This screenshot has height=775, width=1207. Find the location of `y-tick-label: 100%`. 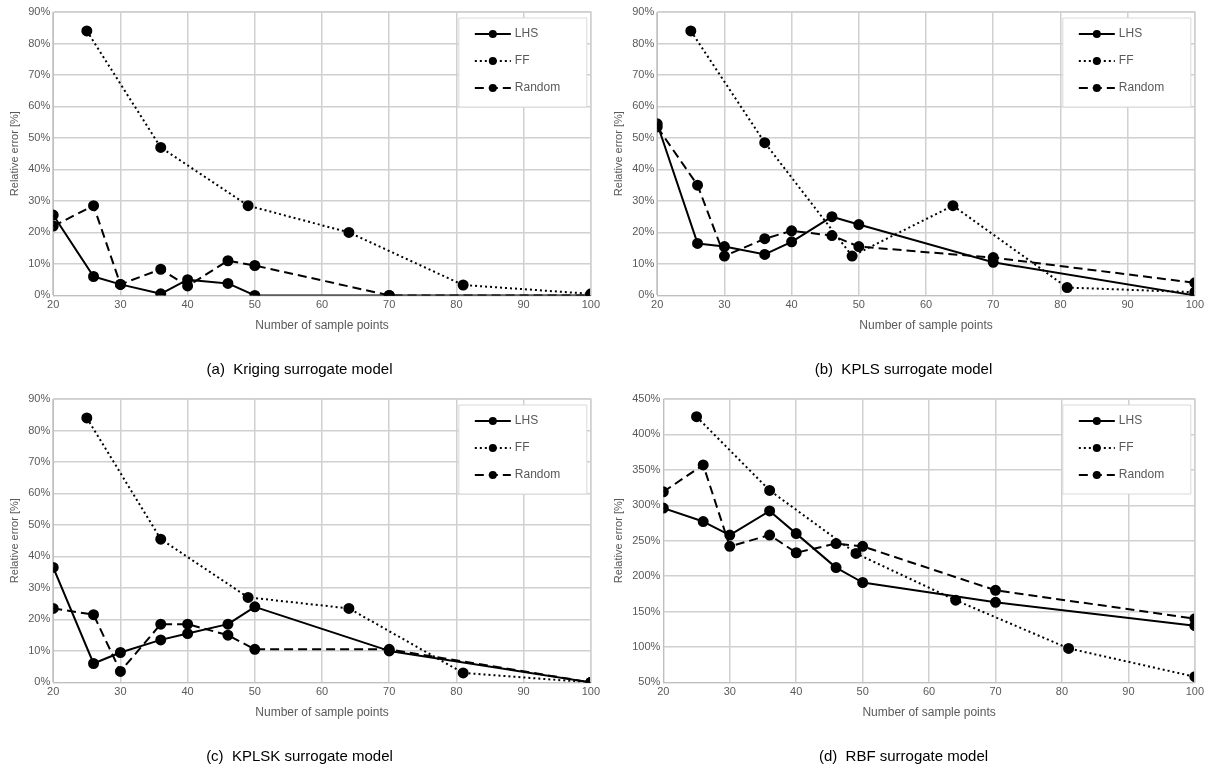

y-tick-label: 100% is located at coordinates (646, 646).